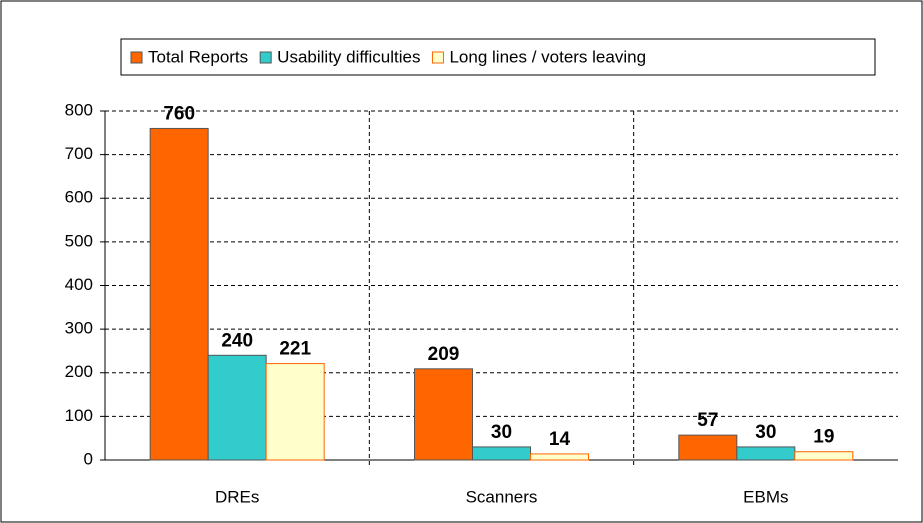 Image resolution: width=923 pixels, height=523 pixels. I want to click on y-tick-label: 800, so click(79, 109).